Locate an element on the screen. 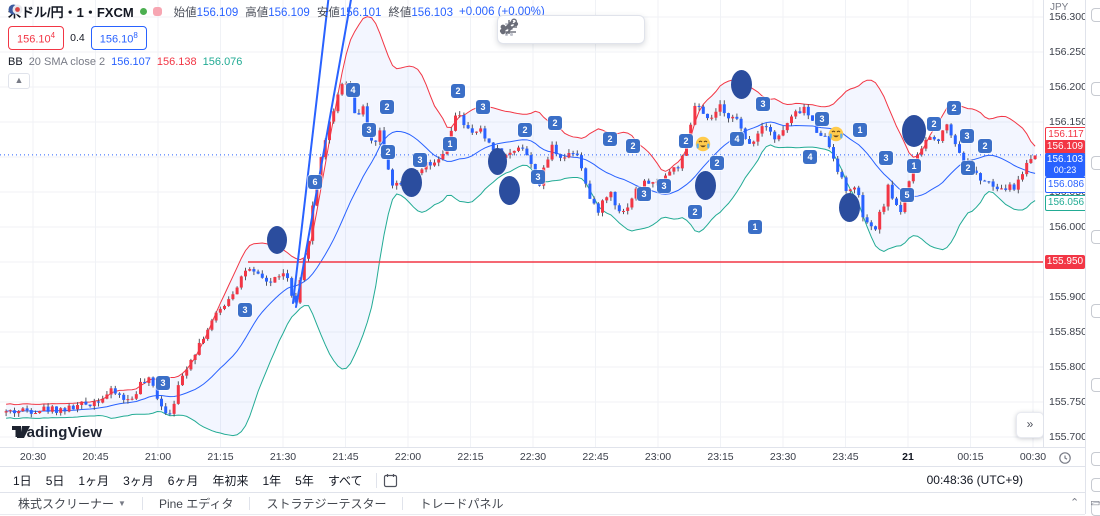  notification-icon is located at coordinates (157, 11).